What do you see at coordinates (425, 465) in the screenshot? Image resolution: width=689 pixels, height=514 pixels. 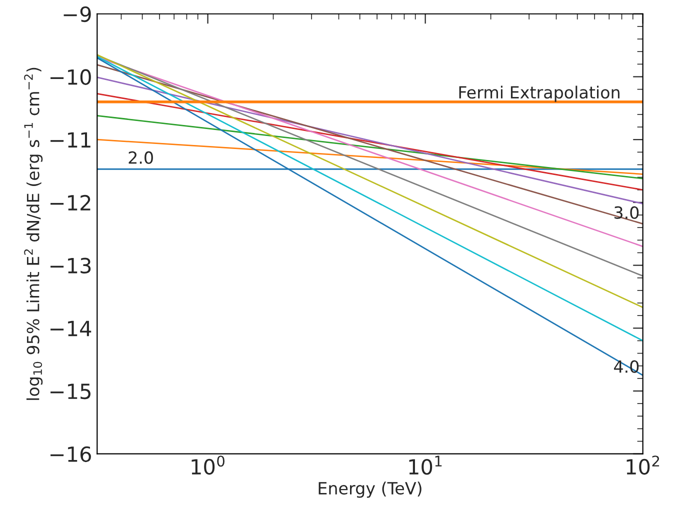 I see `x-tick-label: 10$^{1}$` at bounding box center [425, 465].